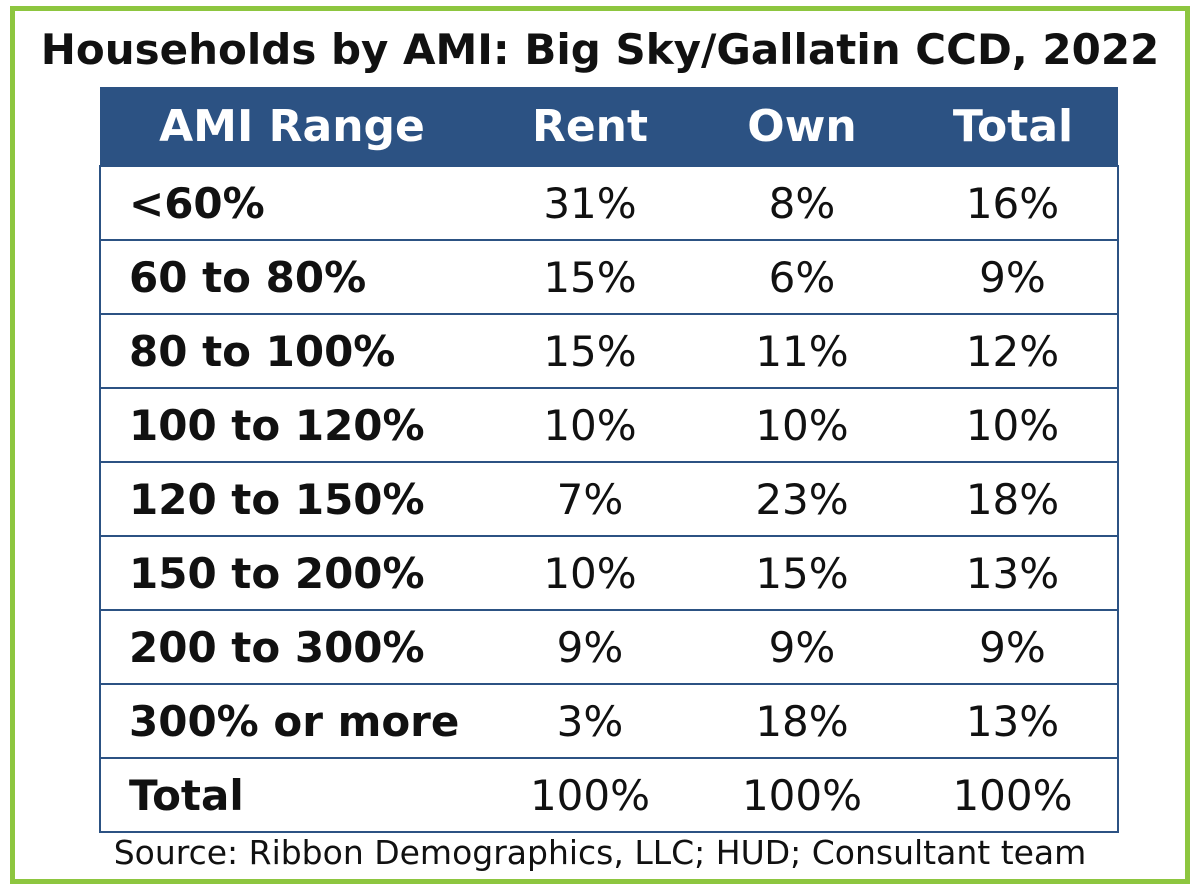  I want to click on own-cell: 9%, so click(802, 646).